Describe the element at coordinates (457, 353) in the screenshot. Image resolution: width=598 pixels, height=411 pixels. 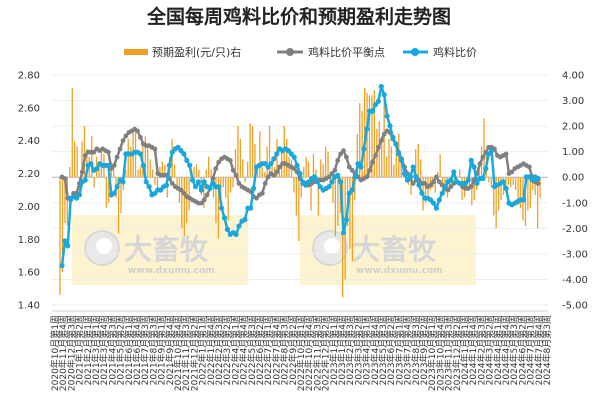
I see `x-tick-label: 2023年12月第2周` at that location.